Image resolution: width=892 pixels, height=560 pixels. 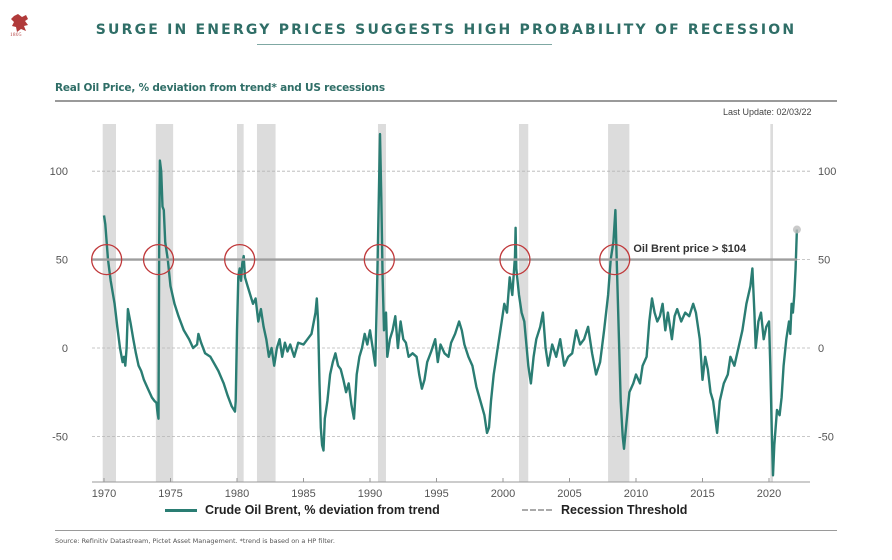 What do you see at coordinates (65, 349) in the screenshot?
I see `y-tick-label-left: 0` at bounding box center [65, 349].